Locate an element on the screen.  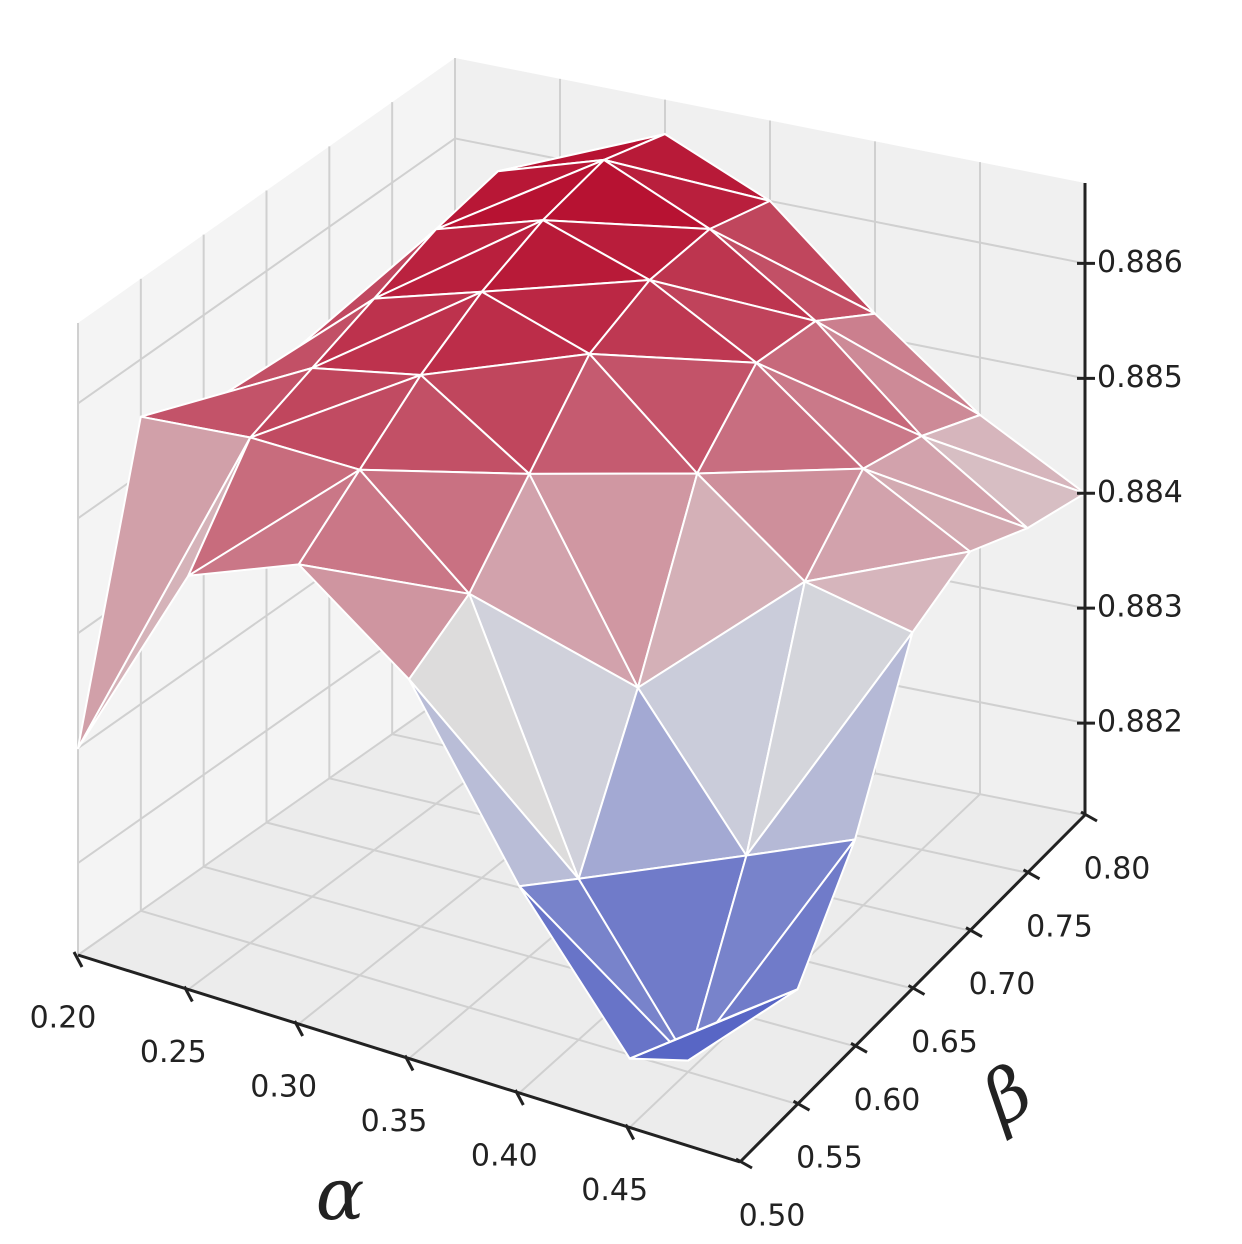
z-tick-label: 0.885 is located at coordinates (1140, 377).